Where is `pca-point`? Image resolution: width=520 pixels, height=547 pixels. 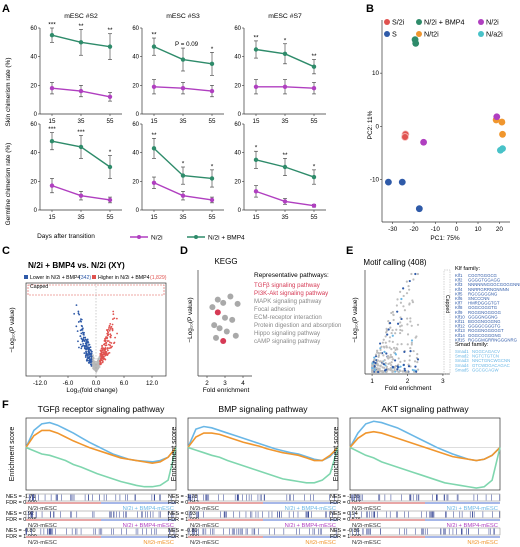 pca-point is located at coordinates (416, 43).